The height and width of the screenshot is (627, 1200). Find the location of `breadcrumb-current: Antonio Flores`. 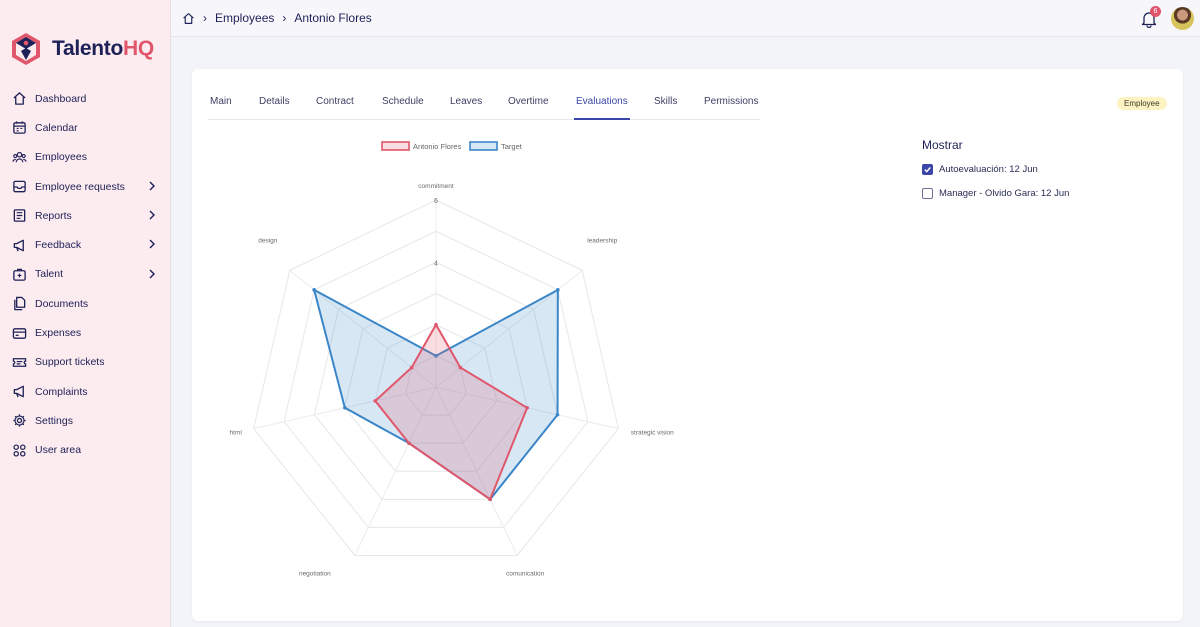

breadcrumb-current: Antonio Flores is located at coordinates (333, 18).